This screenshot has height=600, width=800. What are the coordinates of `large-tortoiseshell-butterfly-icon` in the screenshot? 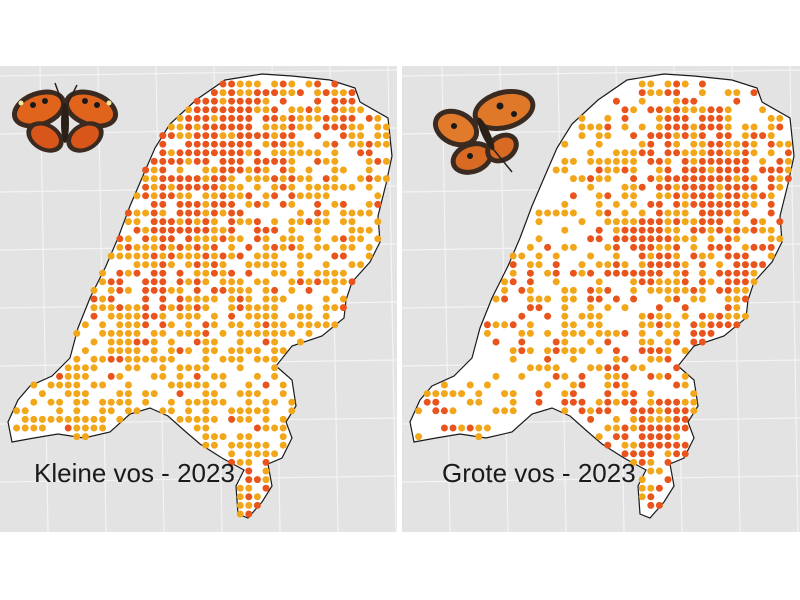 It's located at (484, 131).